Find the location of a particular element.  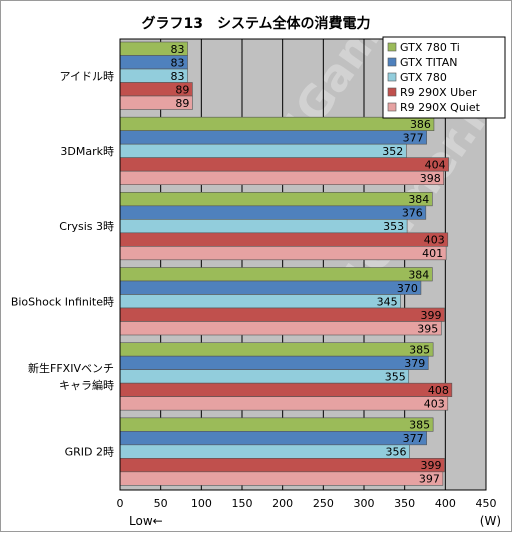

legend-box is located at coordinates (444, 77).